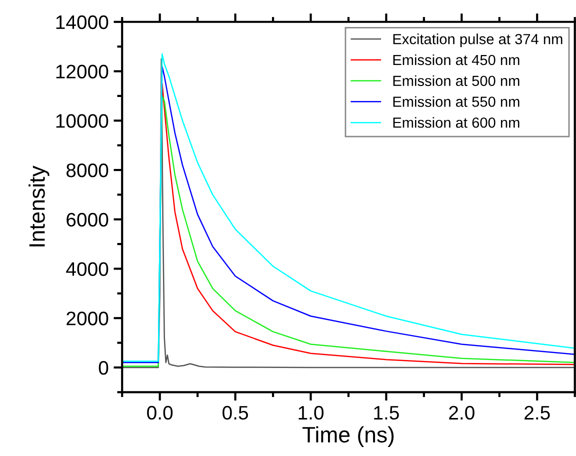 This screenshot has height=456, width=576. Describe the element at coordinates (87, 319) in the screenshot. I see `y-tick-label: 2000` at that location.